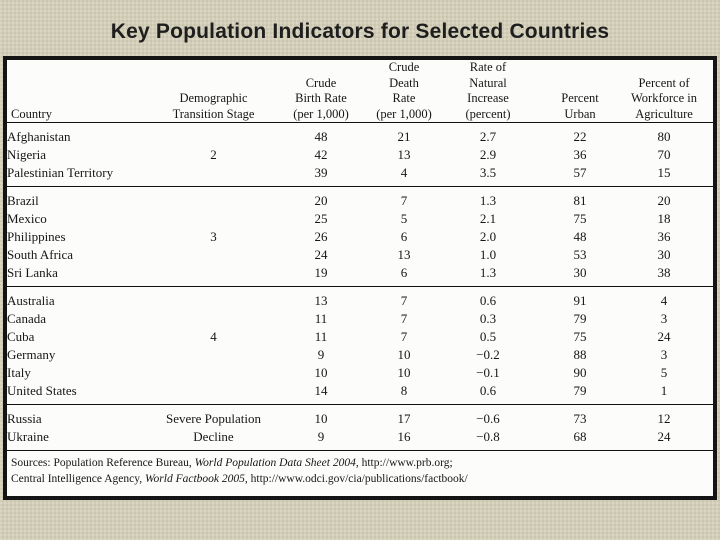 This screenshot has width=720, height=540. I want to click on table-cell: 39, so click(321, 172).